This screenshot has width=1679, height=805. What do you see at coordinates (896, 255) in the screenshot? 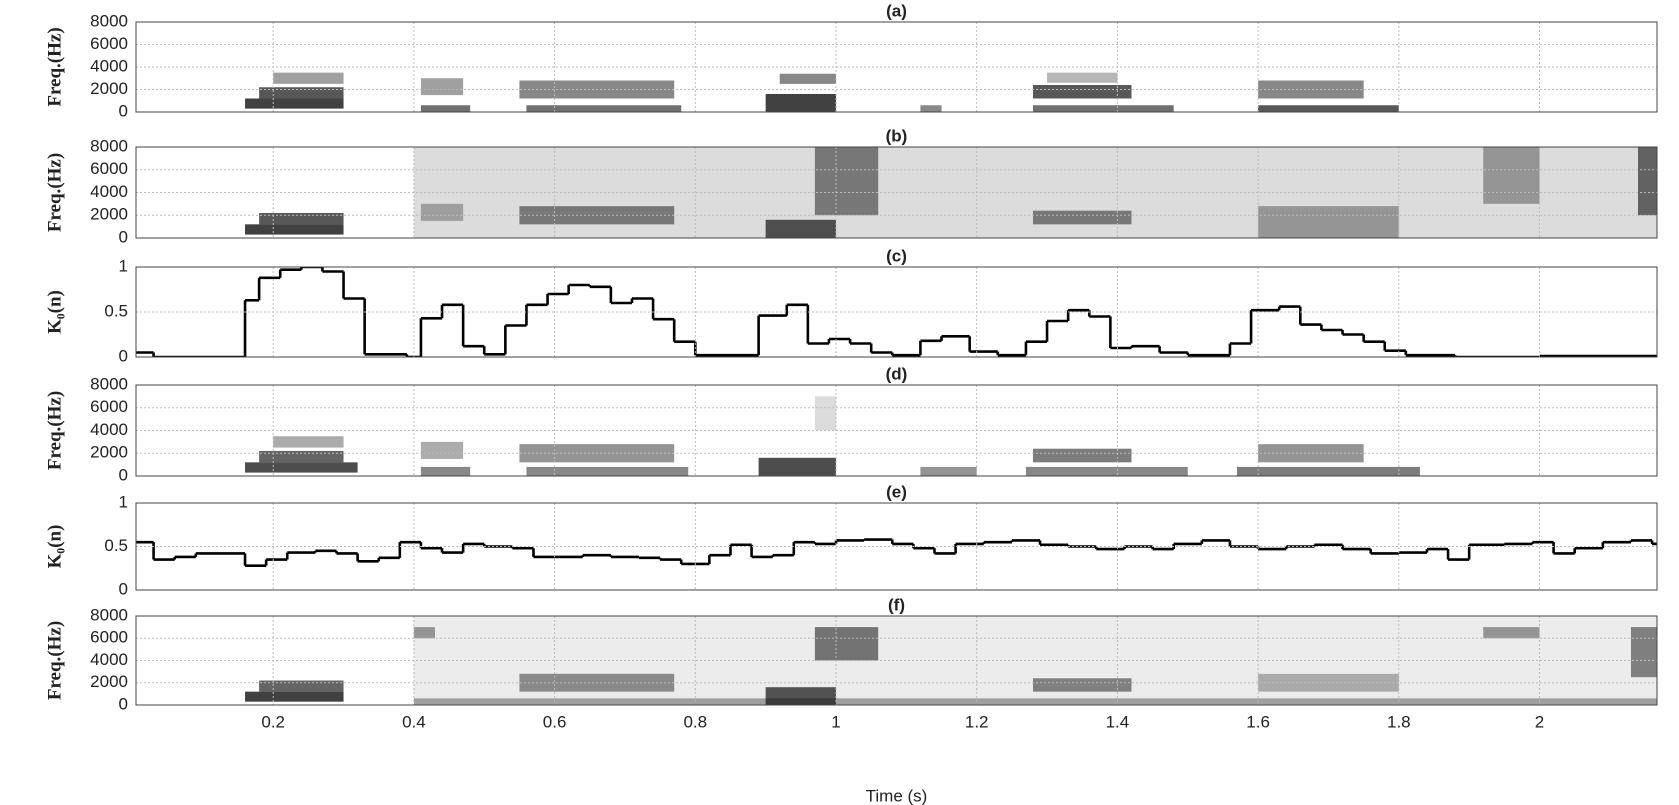
I see `panel-title: (c)` at bounding box center [896, 255].